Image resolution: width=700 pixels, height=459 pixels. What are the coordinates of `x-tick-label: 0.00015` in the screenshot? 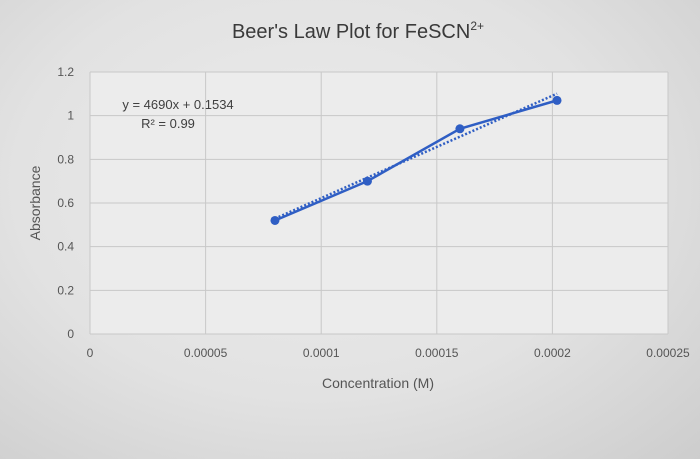 It's located at (437, 353).